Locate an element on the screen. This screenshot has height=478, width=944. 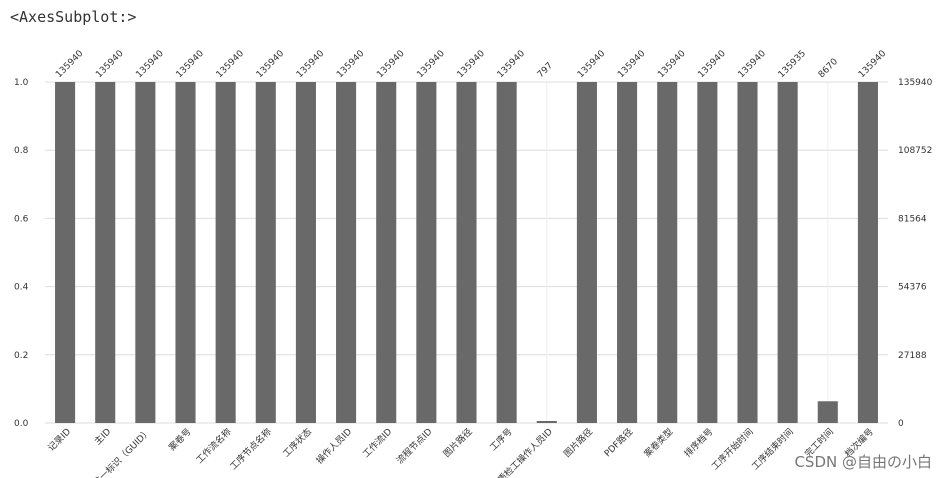
category-label: 主ID is located at coordinates (103, 437).